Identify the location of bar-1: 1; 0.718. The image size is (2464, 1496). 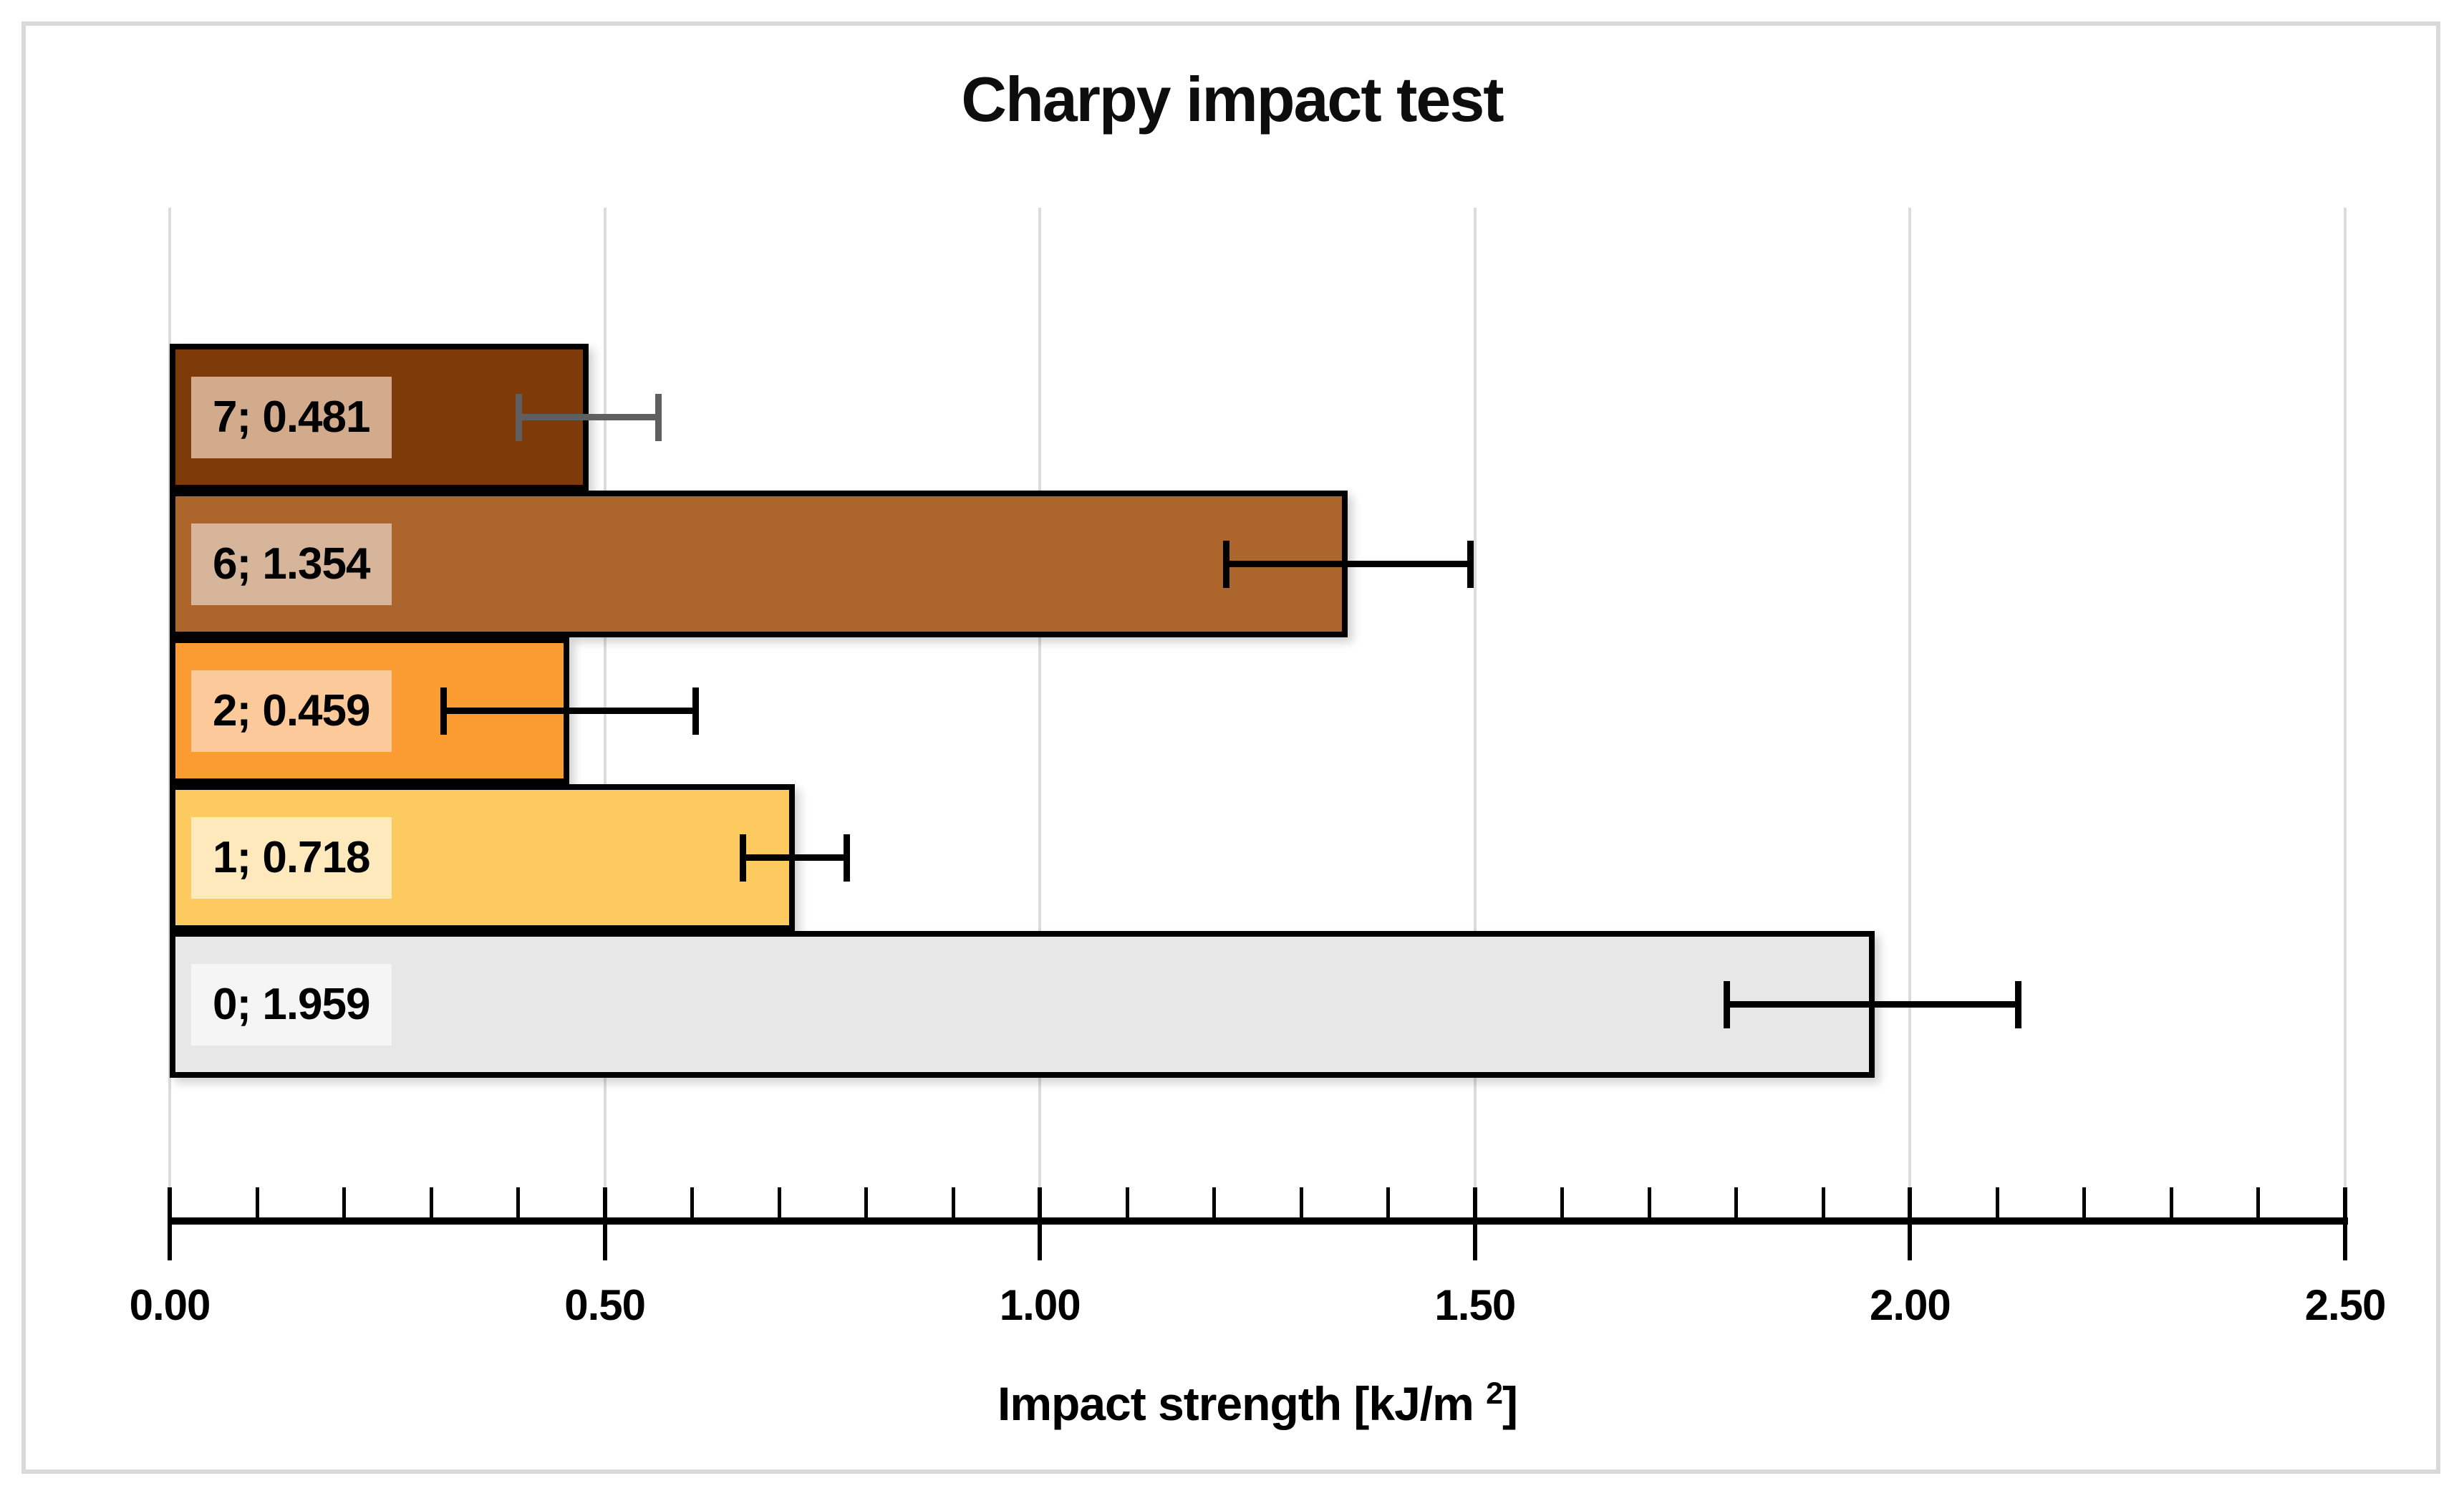
(482, 858).